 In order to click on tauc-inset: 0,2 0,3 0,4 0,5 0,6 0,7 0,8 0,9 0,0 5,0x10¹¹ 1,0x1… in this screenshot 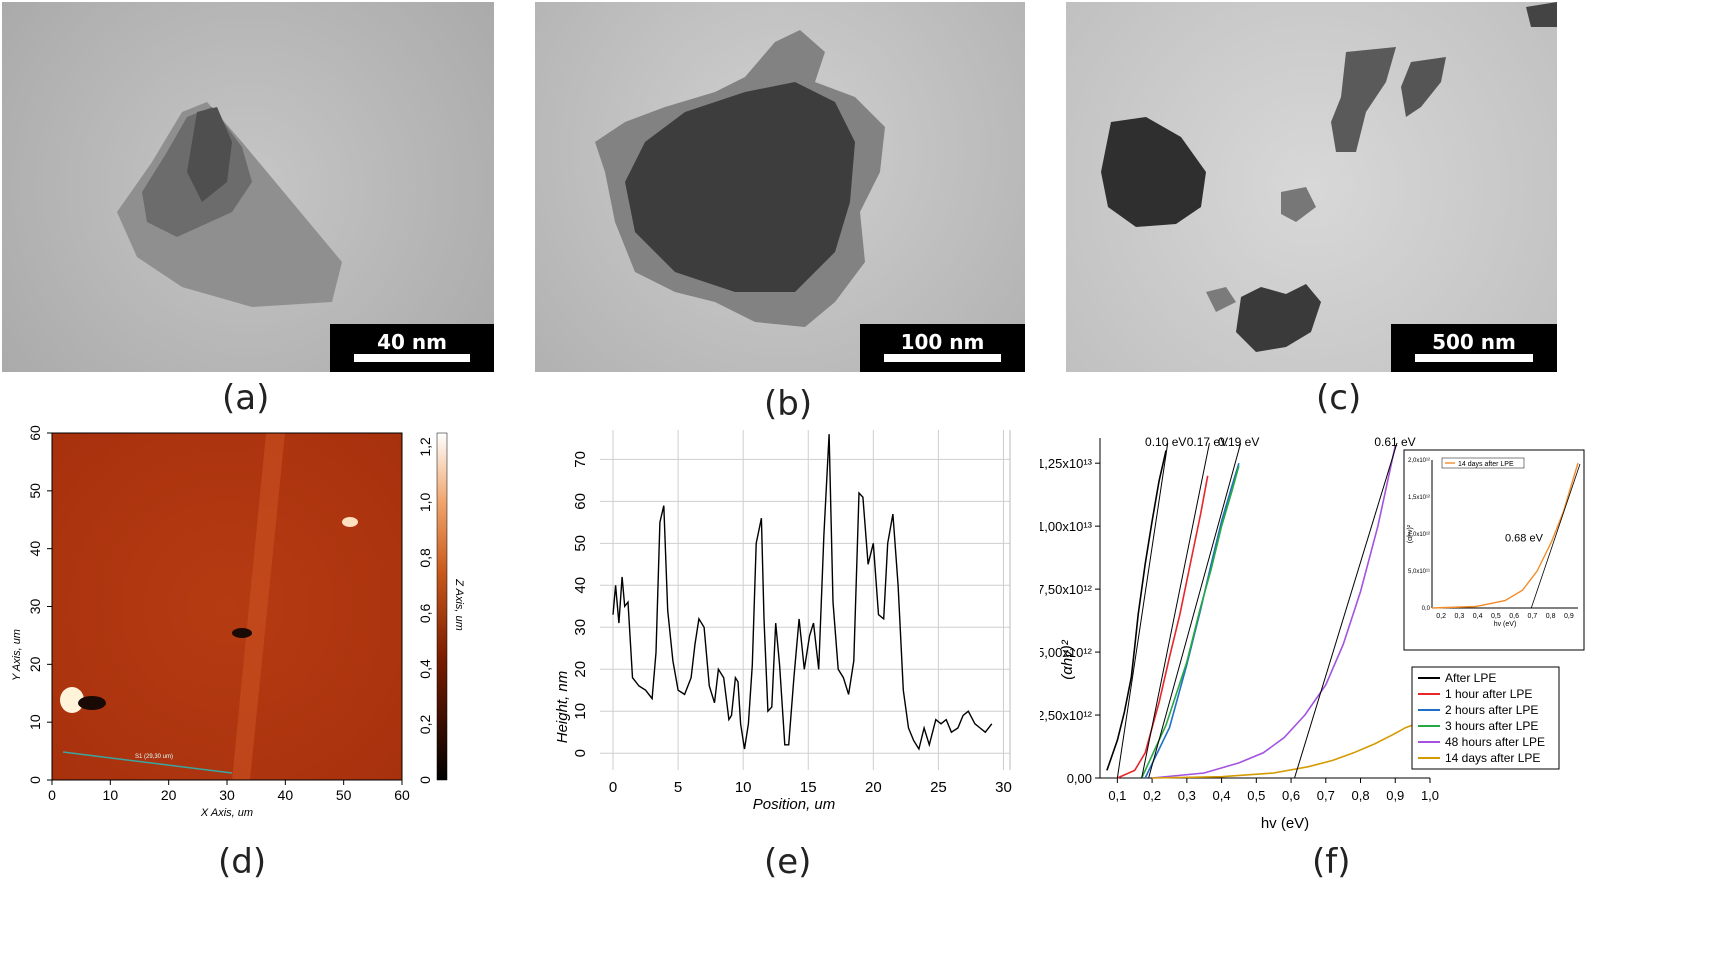, I will do `click(1494, 550)`.